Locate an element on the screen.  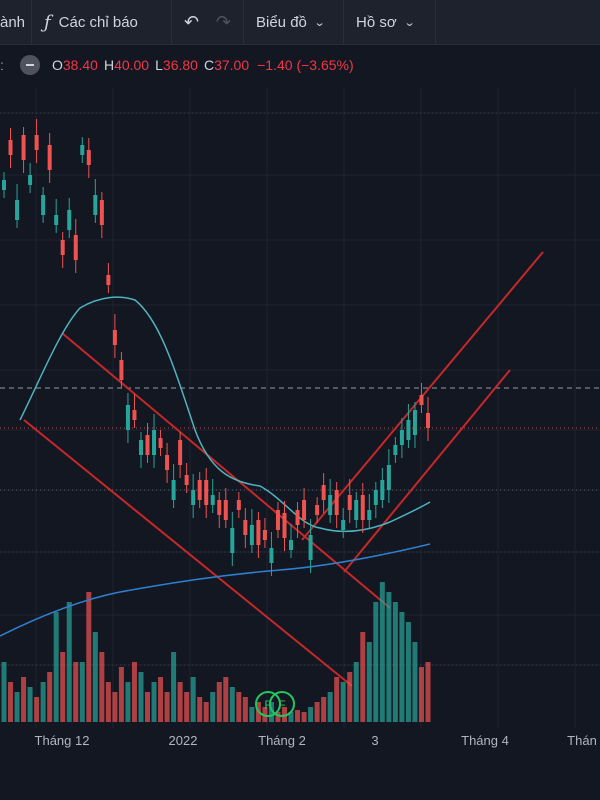
x-tick-label-5: Thán is located at coordinates (582, 740).